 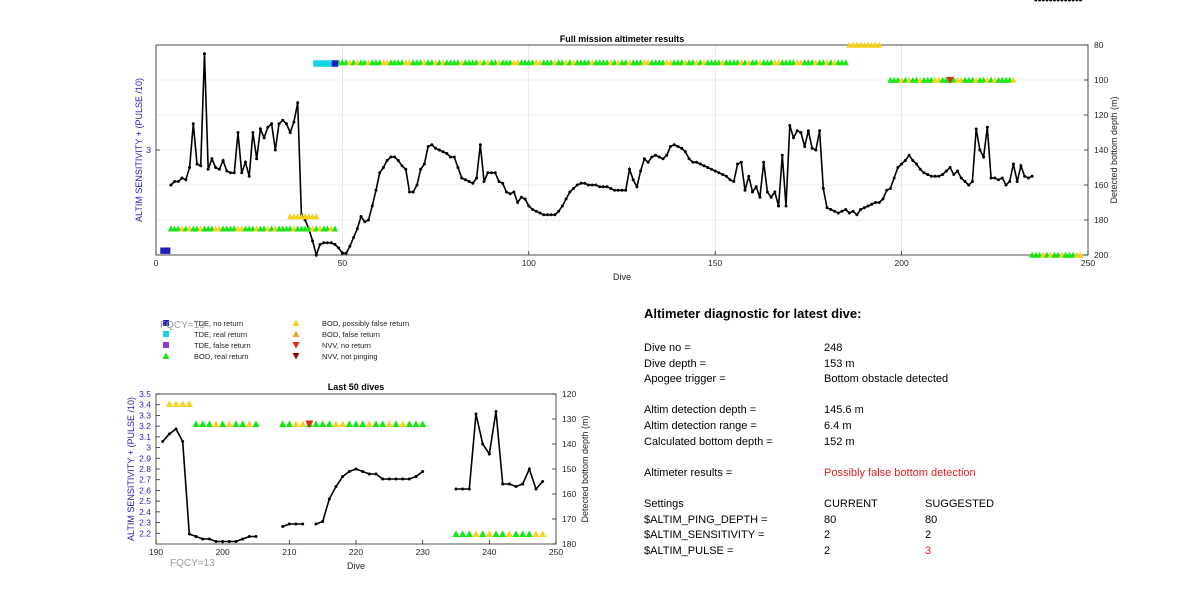 I want to click on y-left-tick-label: 2.5, so click(x=145, y=501).